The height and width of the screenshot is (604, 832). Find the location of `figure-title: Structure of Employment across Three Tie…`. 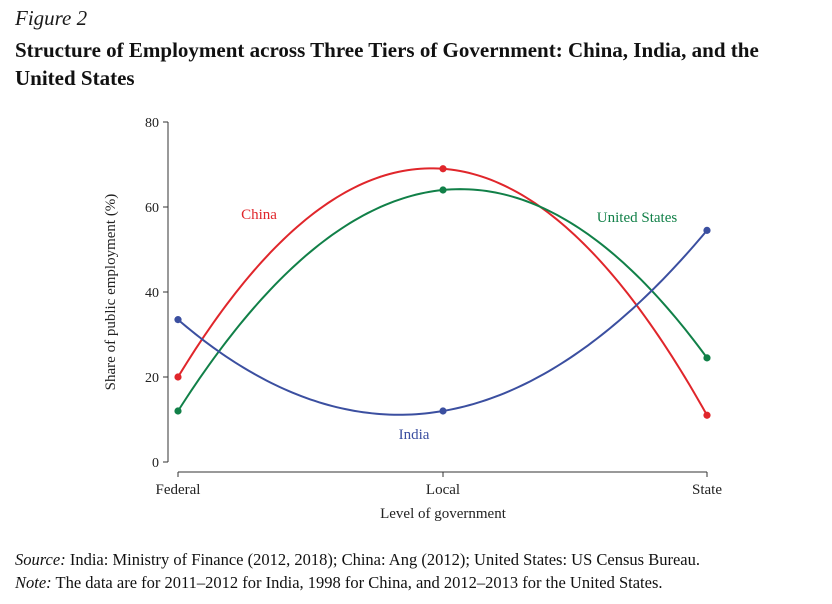

figure-title: Structure of Employment across Three Tie… is located at coordinates (387, 64).